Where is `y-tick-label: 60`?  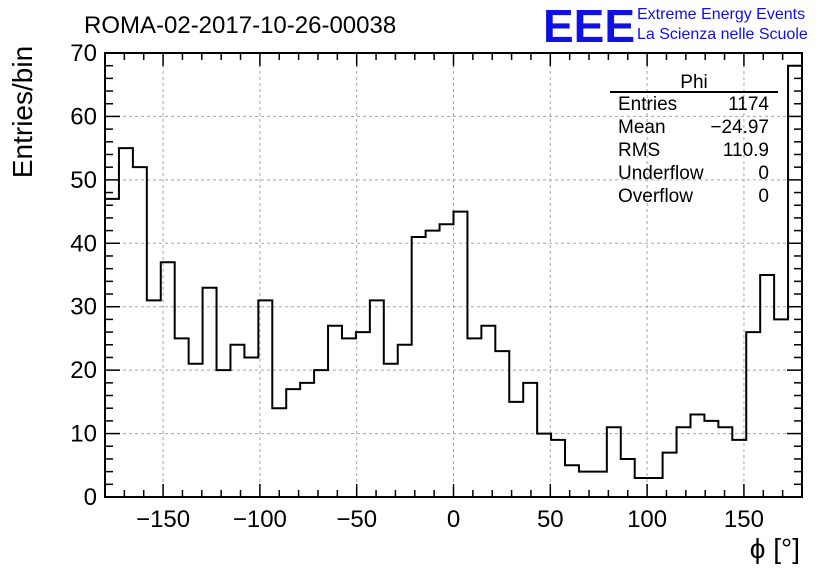 y-tick-label: 60 is located at coordinates (83, 116).